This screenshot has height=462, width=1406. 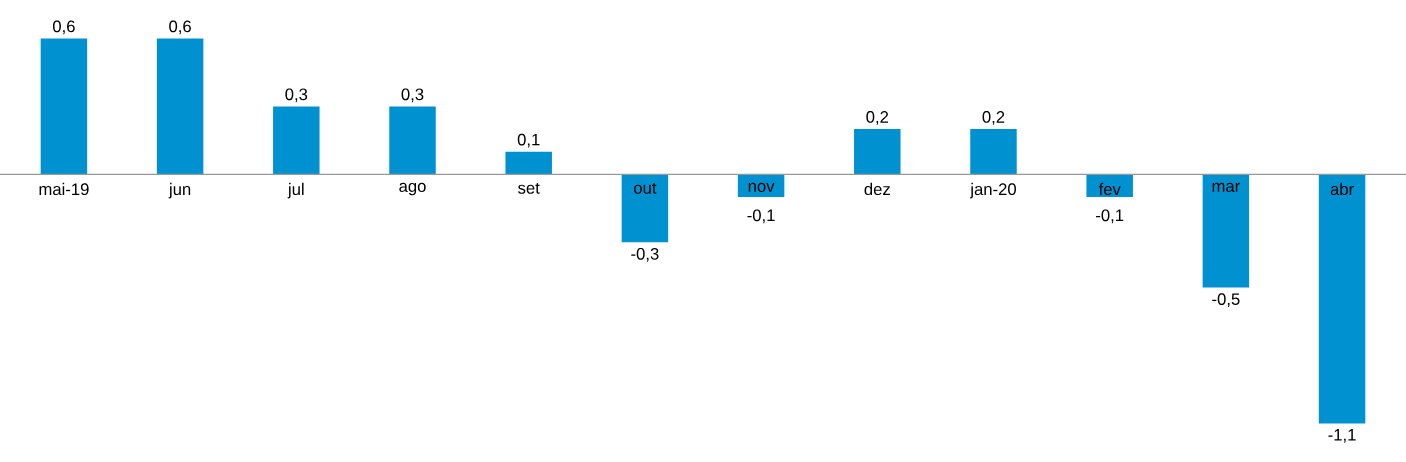 What do you see at coordinates (645, 254) in the screenshot?
I see `data-label: -0,3` at bounding box center [645, 254].